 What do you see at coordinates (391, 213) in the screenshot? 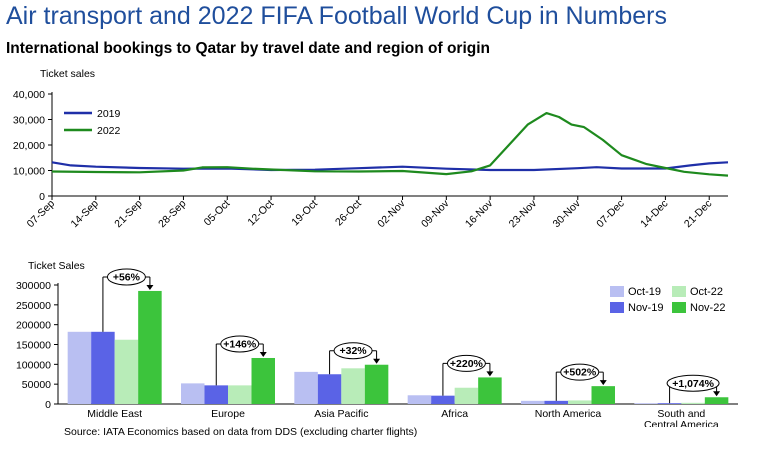
I see `x-tick-label: 02-Nov` at bounding box center [391, 213].